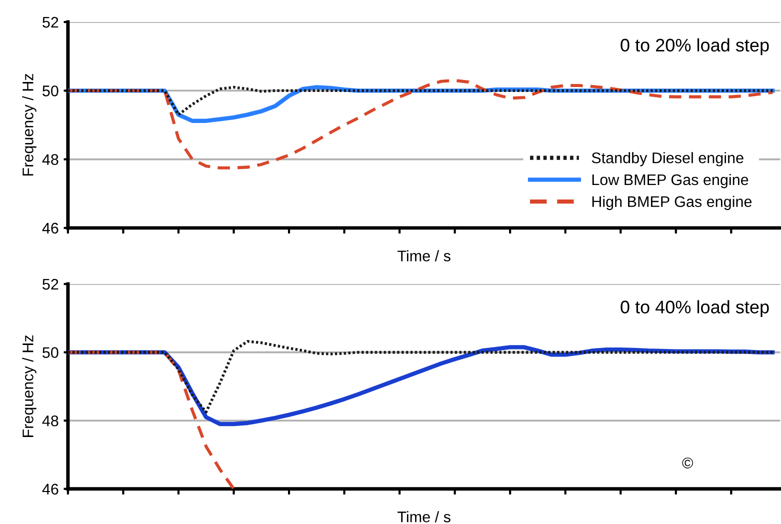 The width and height of the screenshot is (781, 524). Describe the element at coordinates (668, 159) in the screenshot. I see `legend-label: Standby Diesel engine` at that location.